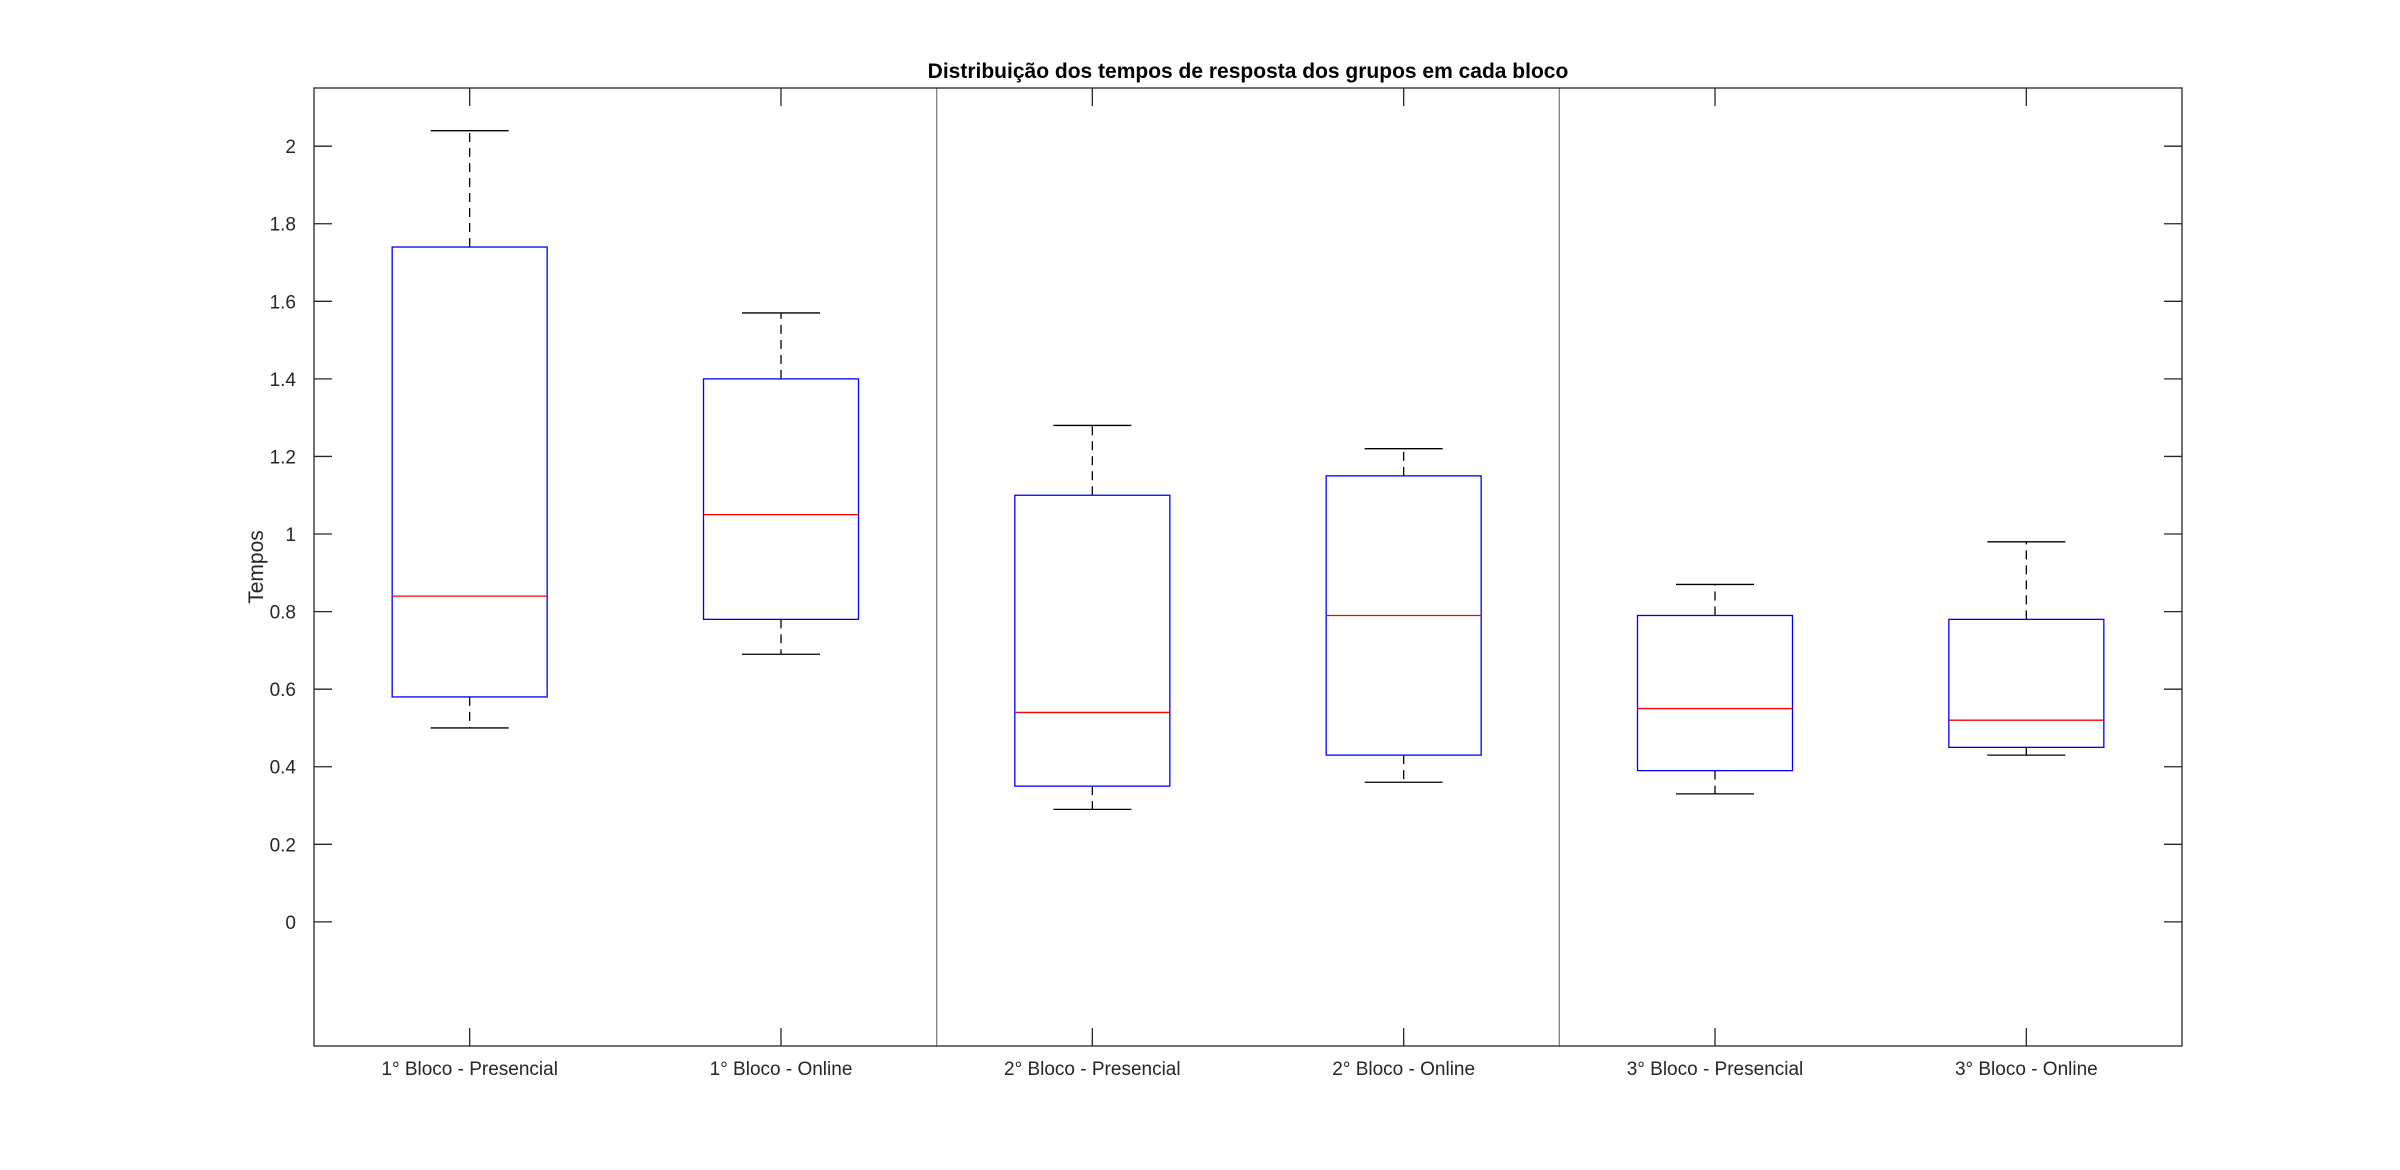 This screenshot has height=1170, width=2400. Describe the element at coordinates (290, 535) in the screenshot. I see `y-tick-label: 1` at that location.